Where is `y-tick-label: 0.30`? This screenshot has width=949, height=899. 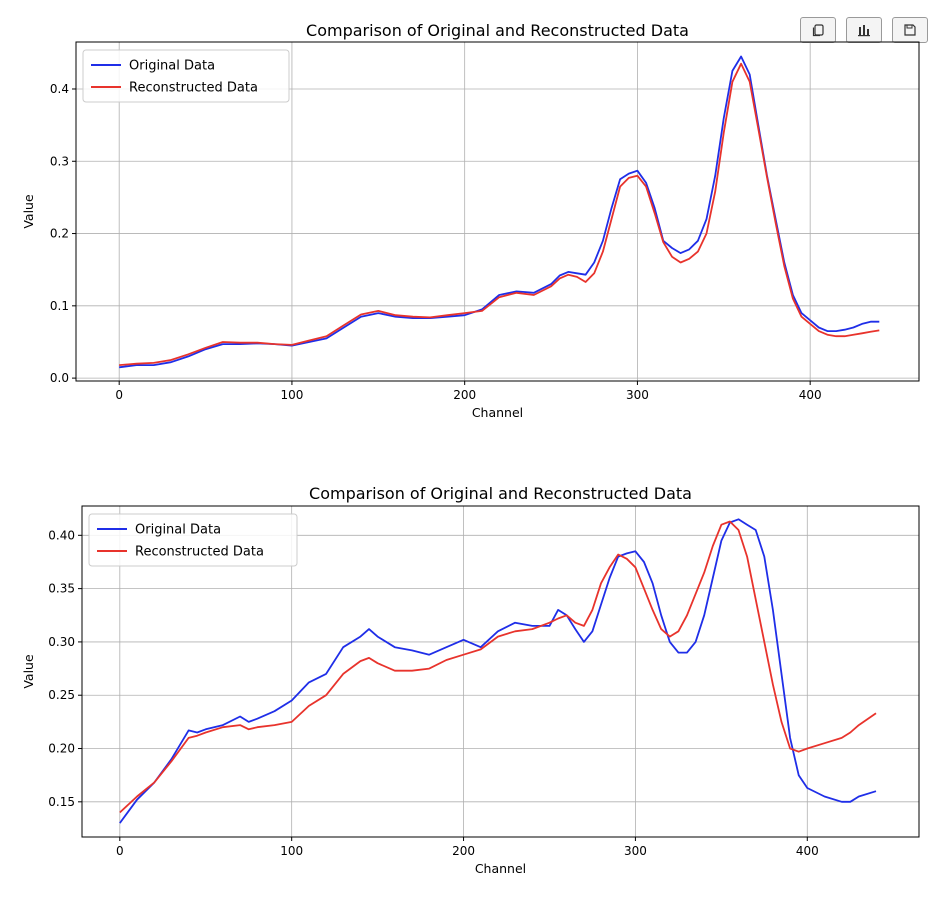 y-tick-label: 0.30 is located at coordinates (61, 642).